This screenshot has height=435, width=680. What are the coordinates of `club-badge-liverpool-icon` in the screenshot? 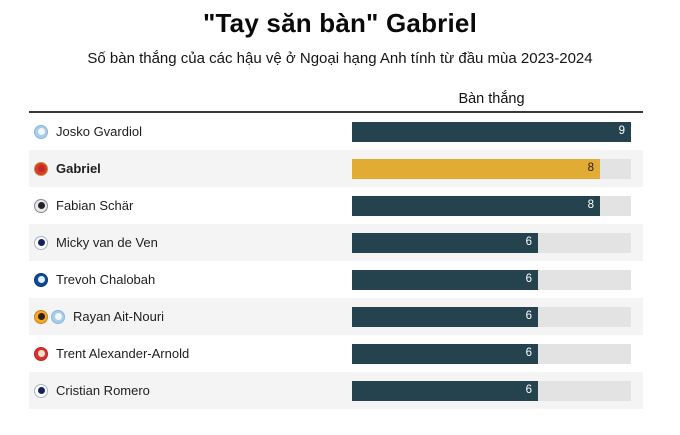 It's located at (41, 353).